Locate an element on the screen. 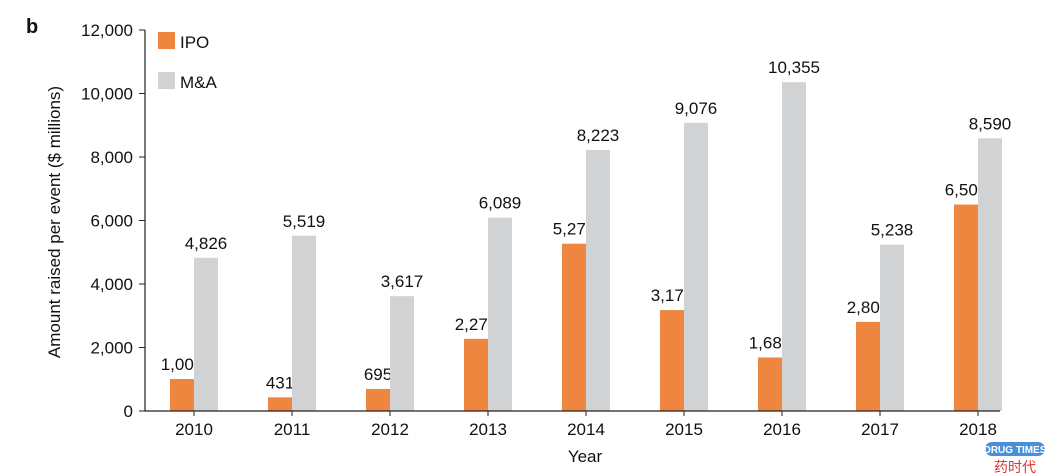  x-tick-label: 2011 is located at coordinates (292, 429).